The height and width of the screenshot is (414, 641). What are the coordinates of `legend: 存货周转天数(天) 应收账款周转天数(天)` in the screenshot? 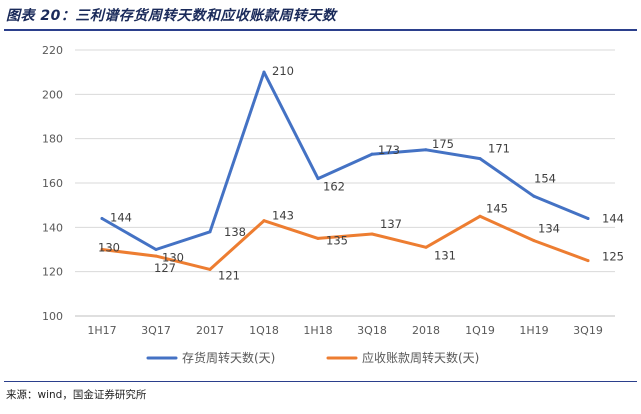 It's located at (312, 357).